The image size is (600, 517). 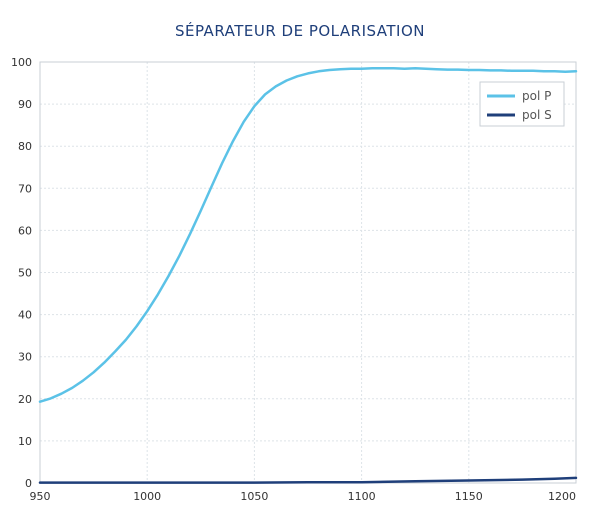 I want to click on y-tick-label: 80, so click(x=25, y=146).